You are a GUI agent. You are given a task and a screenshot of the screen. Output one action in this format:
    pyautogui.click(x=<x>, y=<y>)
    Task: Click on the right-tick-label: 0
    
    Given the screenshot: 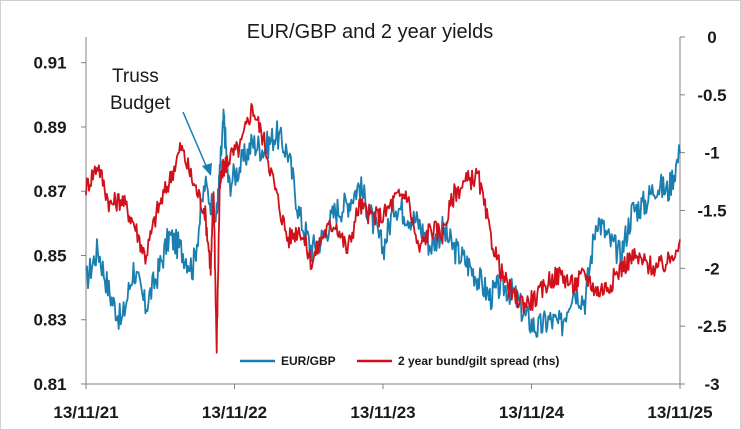 What is the action you would take?
    pyautogui.click(x=711, y=37)
    